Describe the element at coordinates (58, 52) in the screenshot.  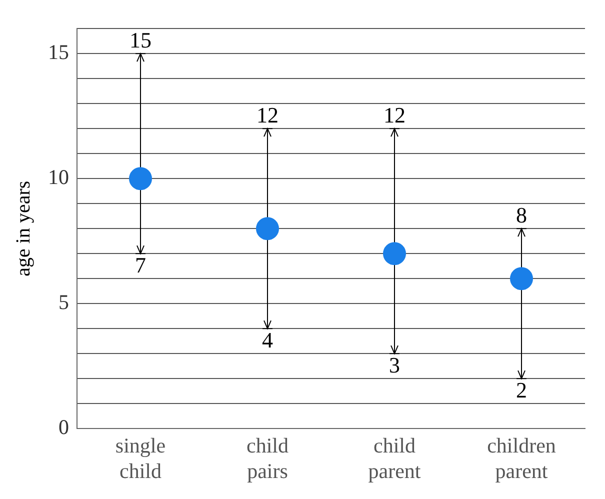
I see `y-tick-label: 15` at that location.